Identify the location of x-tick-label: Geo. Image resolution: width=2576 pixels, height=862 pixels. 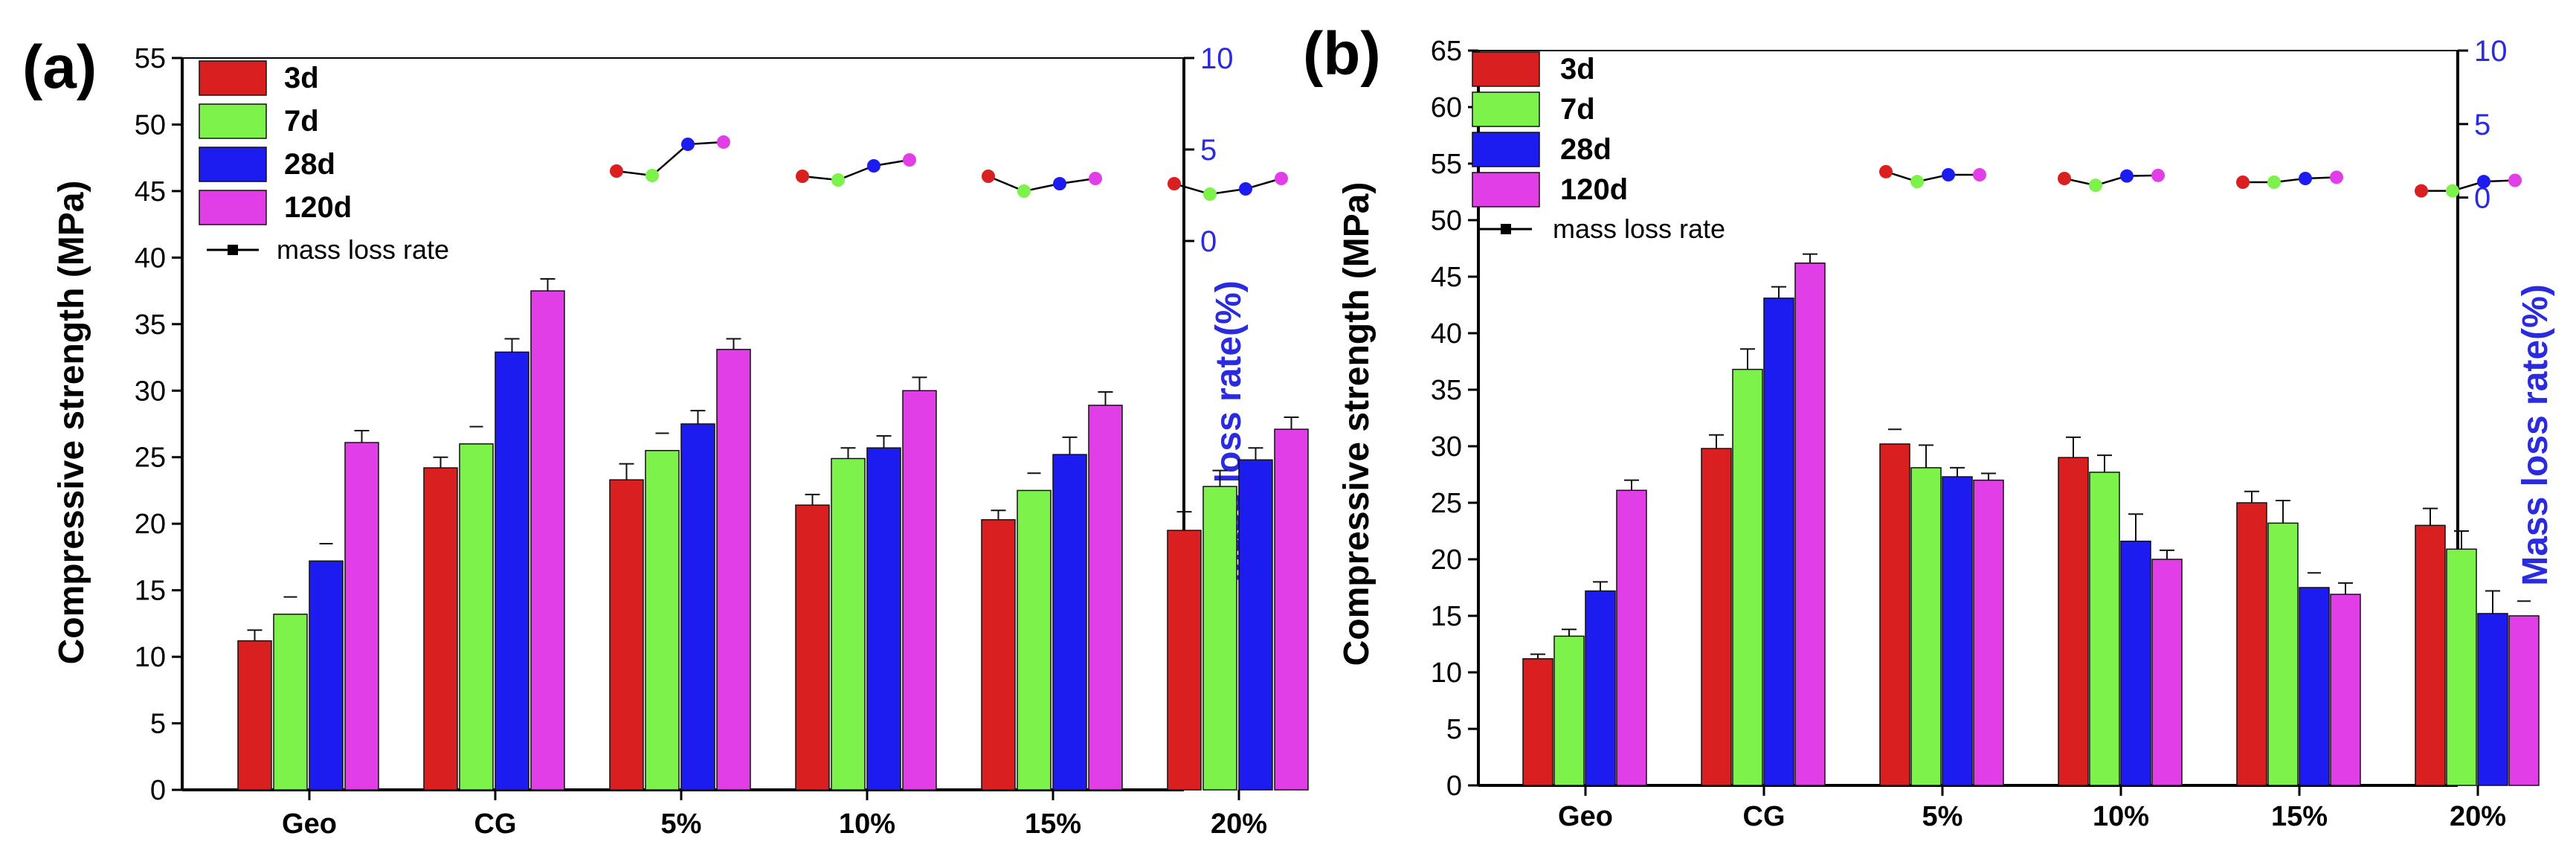
(1585, 816).